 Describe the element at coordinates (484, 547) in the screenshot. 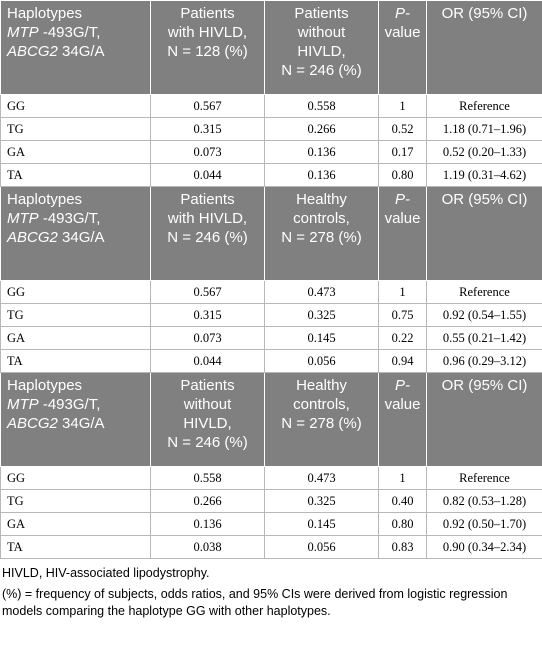

I see `odds-ratio-cell: 0.90 (0.34–2.34)` at that location.